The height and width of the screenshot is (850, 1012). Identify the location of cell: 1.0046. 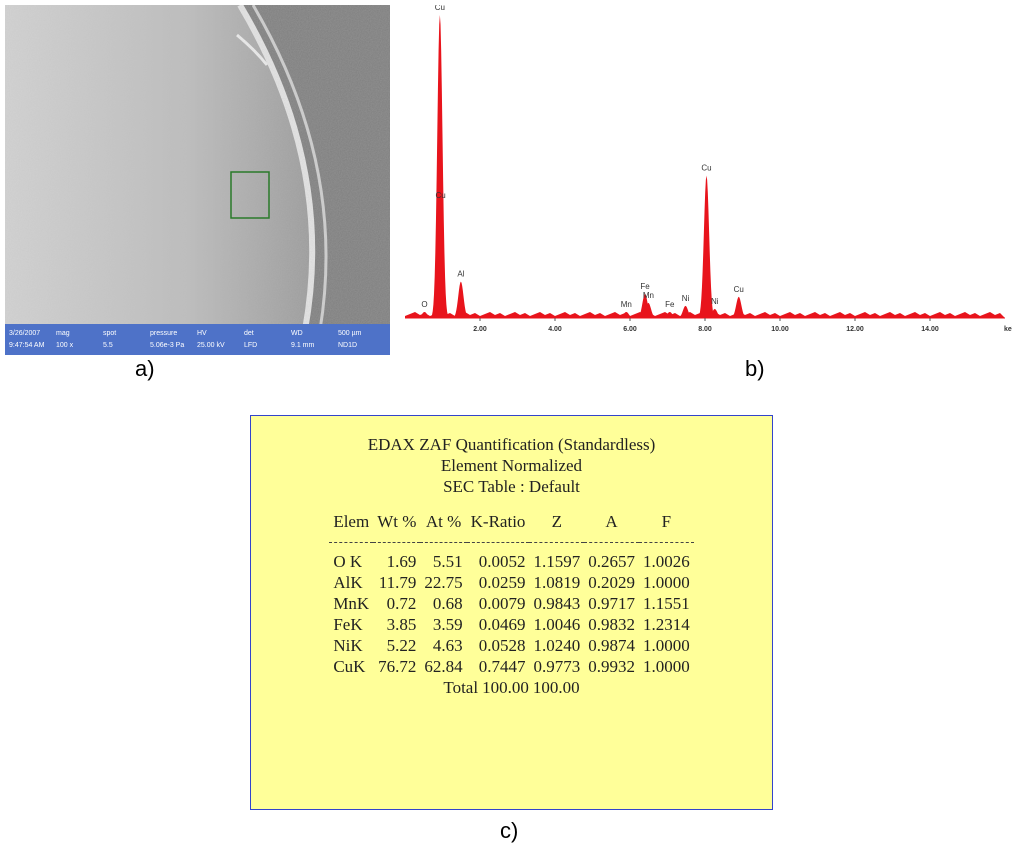
(557, 624).